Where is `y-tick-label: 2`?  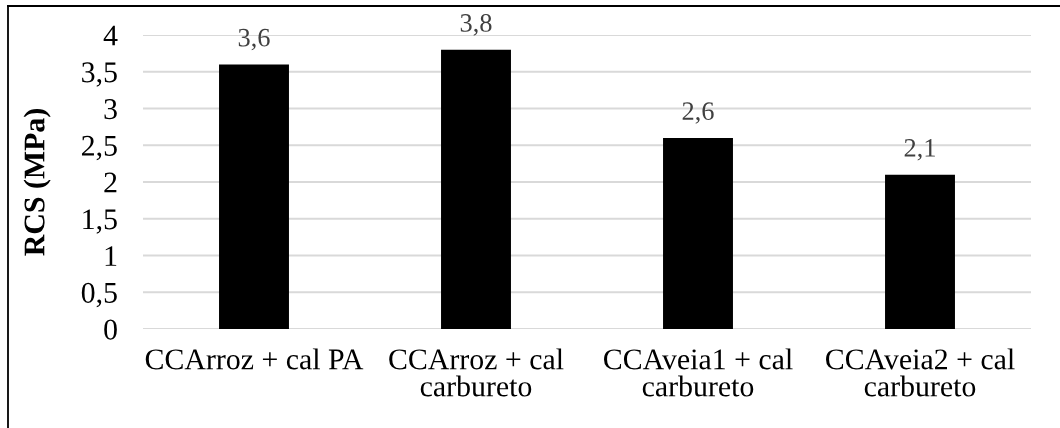 y-tick-label: 2 is located at coordinates (110, 182).